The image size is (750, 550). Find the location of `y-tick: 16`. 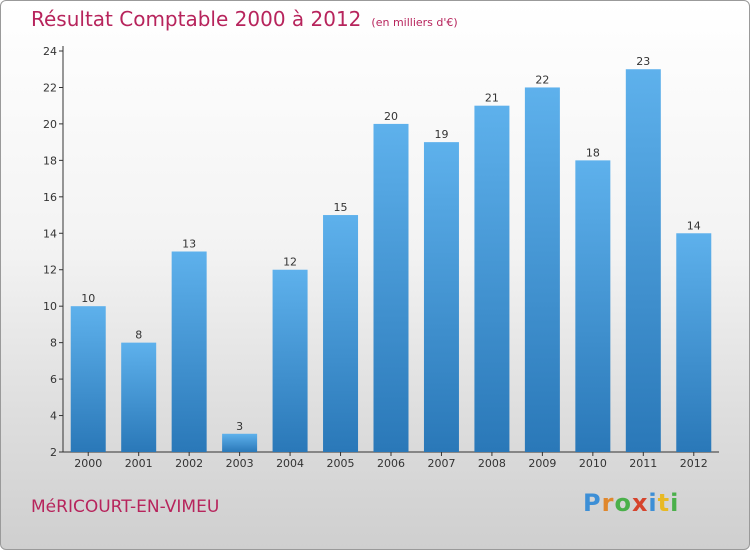

y-tick: 16 is located at coordinates (53, 197).